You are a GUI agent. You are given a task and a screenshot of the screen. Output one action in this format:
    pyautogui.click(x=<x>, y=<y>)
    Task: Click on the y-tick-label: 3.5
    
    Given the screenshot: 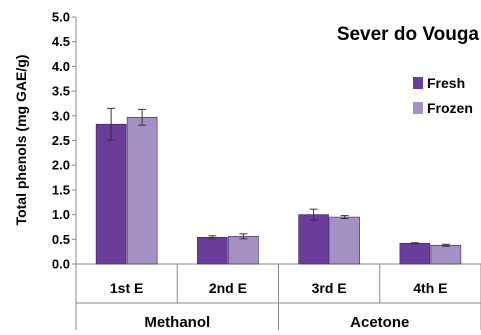 What is the action you would take?
    pyautogui.click(x=61, y=91)
    